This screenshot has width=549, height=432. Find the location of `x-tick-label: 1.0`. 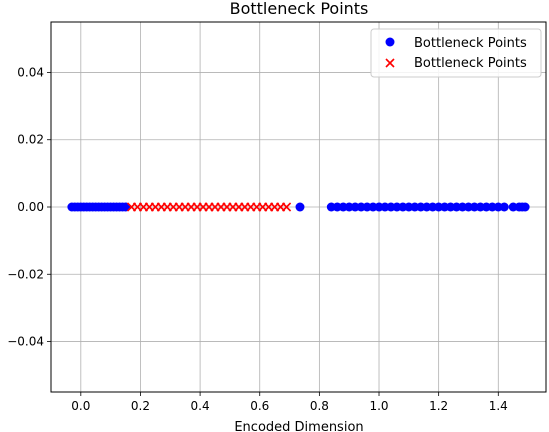

x-tick-label: 1.0 is located at coordinates (378, 406).